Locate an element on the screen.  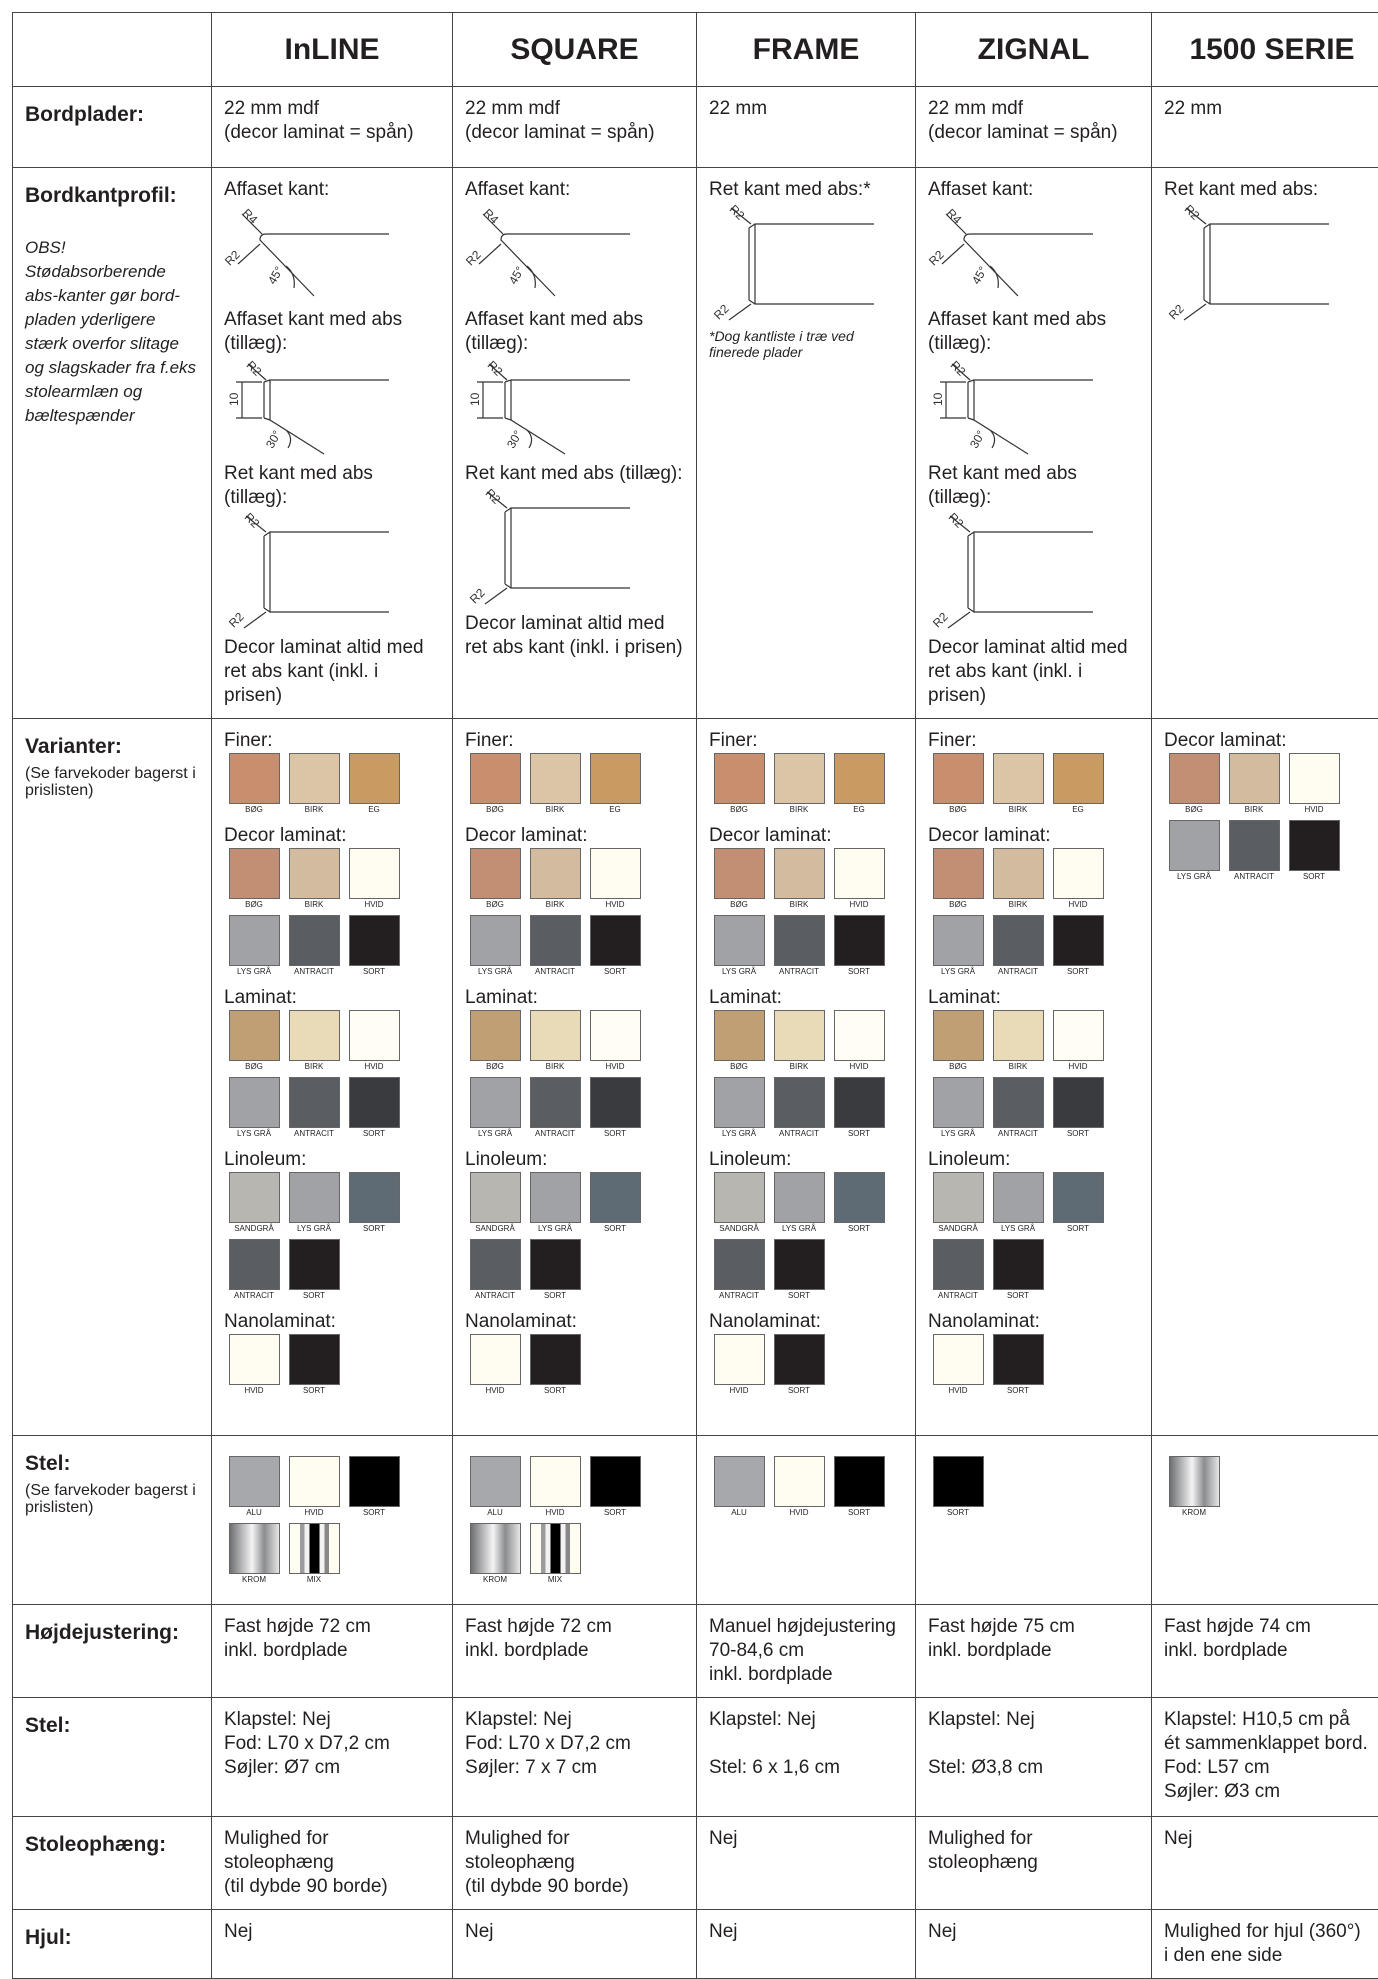
value-cell: Nej is located at coordinates (806, 1863).